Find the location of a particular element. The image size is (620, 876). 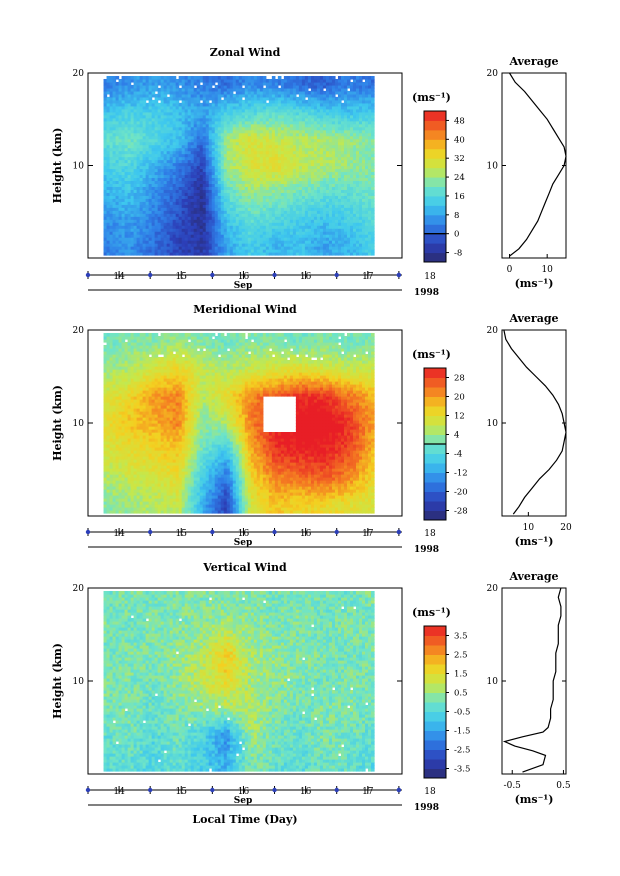

colorbar: (ms⁻¹) 48 40 32 24 16 8 0 -8 is located at coordinates (438, 177).